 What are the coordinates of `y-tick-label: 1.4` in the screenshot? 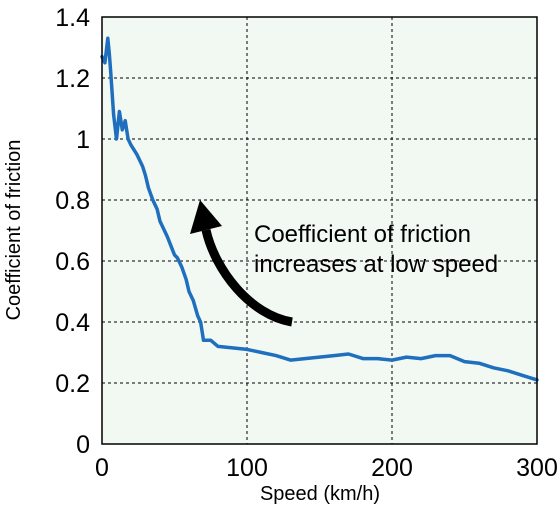 It's located at (72, 18).